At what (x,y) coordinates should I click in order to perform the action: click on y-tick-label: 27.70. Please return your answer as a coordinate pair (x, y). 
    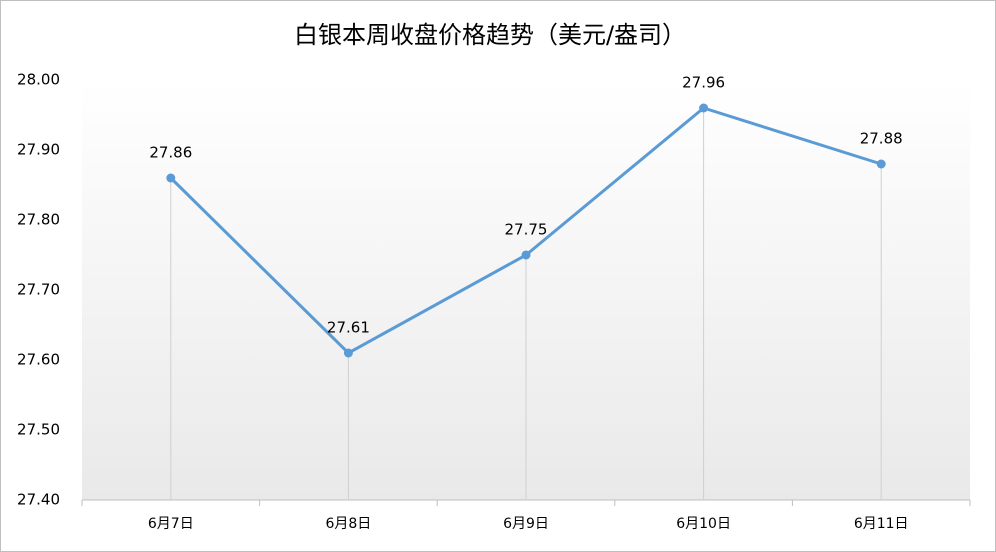
    Looking at the image, I should click on (38, 290).